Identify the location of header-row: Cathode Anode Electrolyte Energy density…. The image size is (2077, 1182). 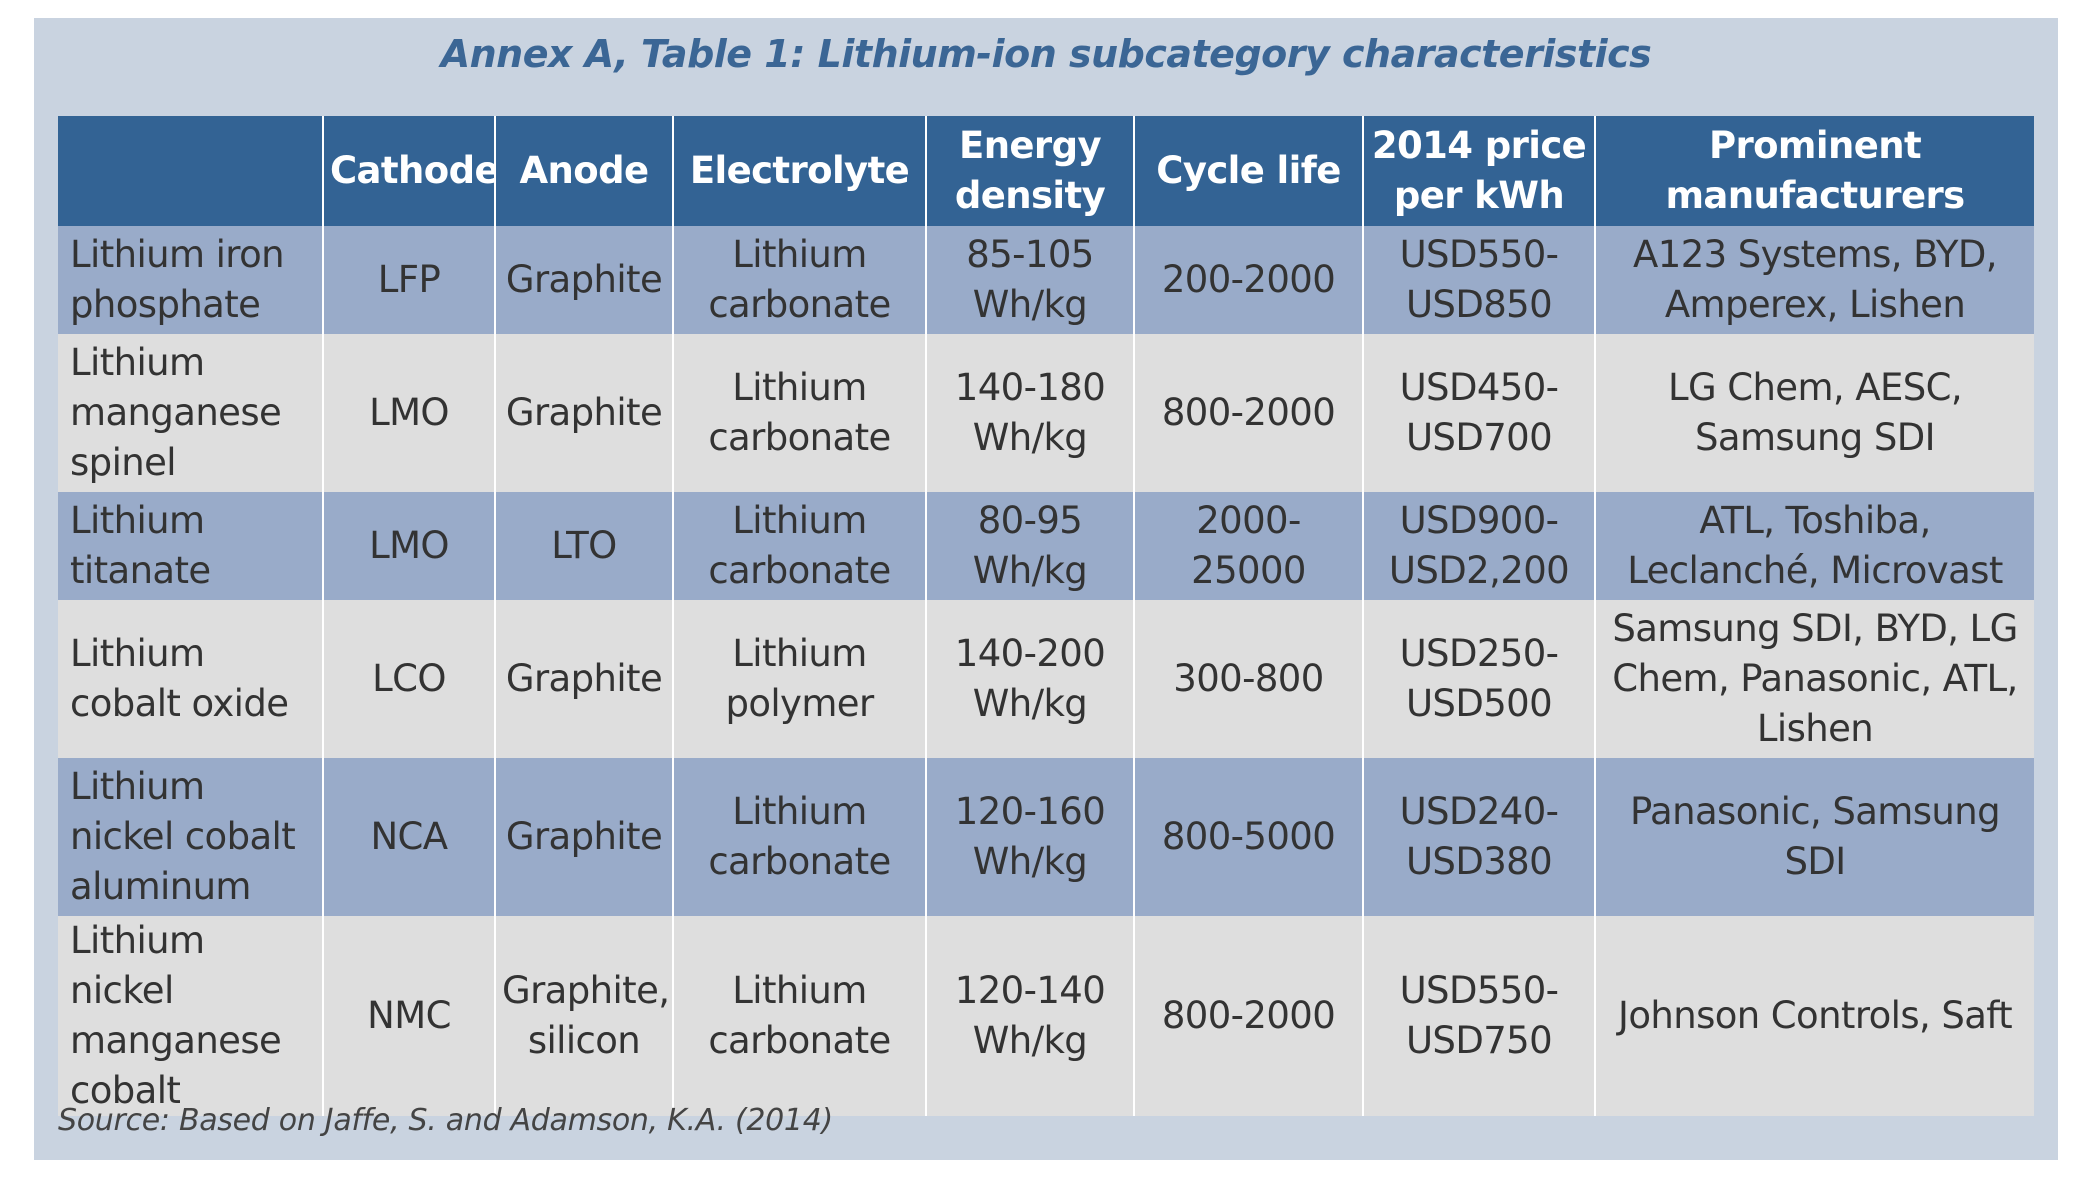
(1046, 171).